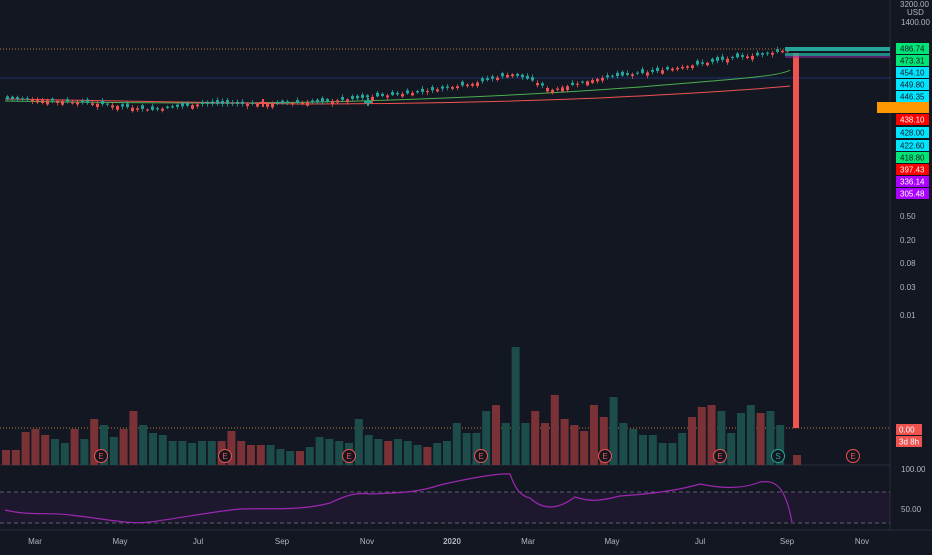  I want to click on price-axis-tick: 0.50, so click(908, 216).